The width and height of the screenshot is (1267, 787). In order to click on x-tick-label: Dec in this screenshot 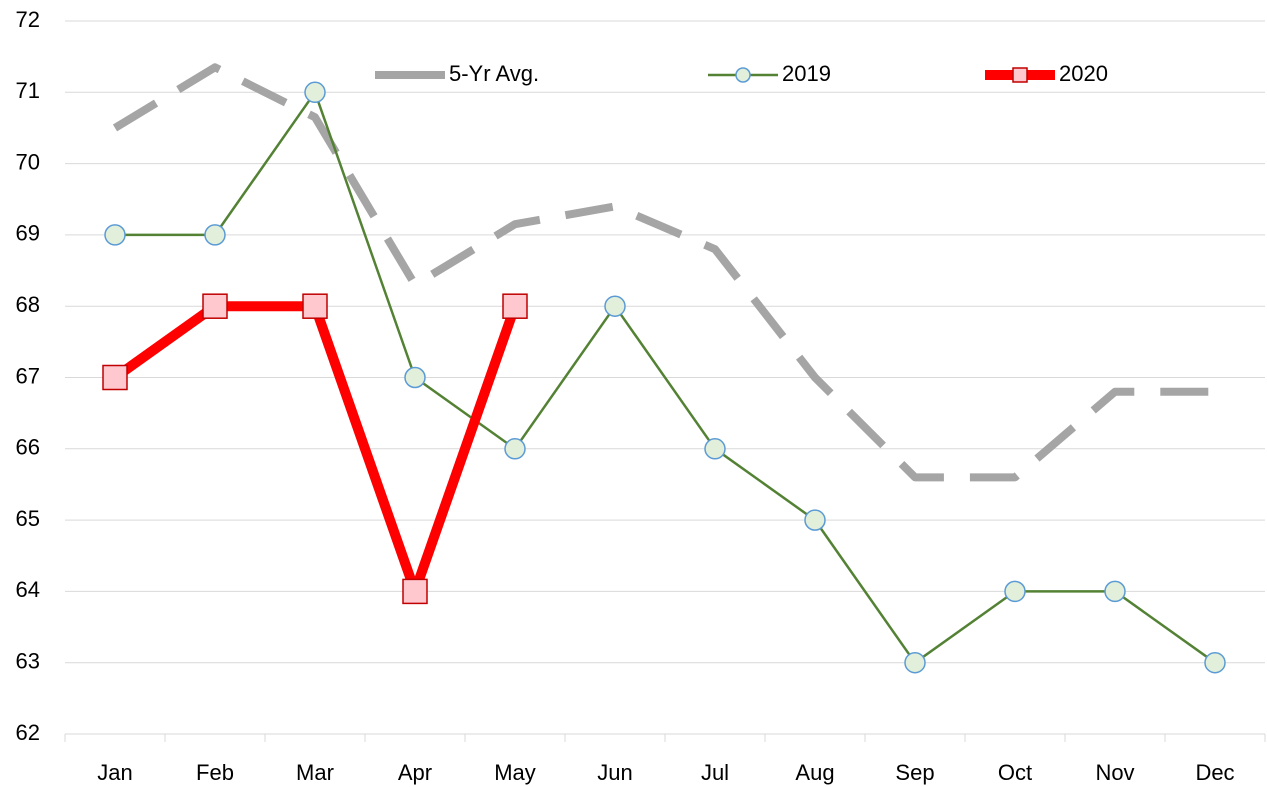, I will do `click(1214, 772)`.